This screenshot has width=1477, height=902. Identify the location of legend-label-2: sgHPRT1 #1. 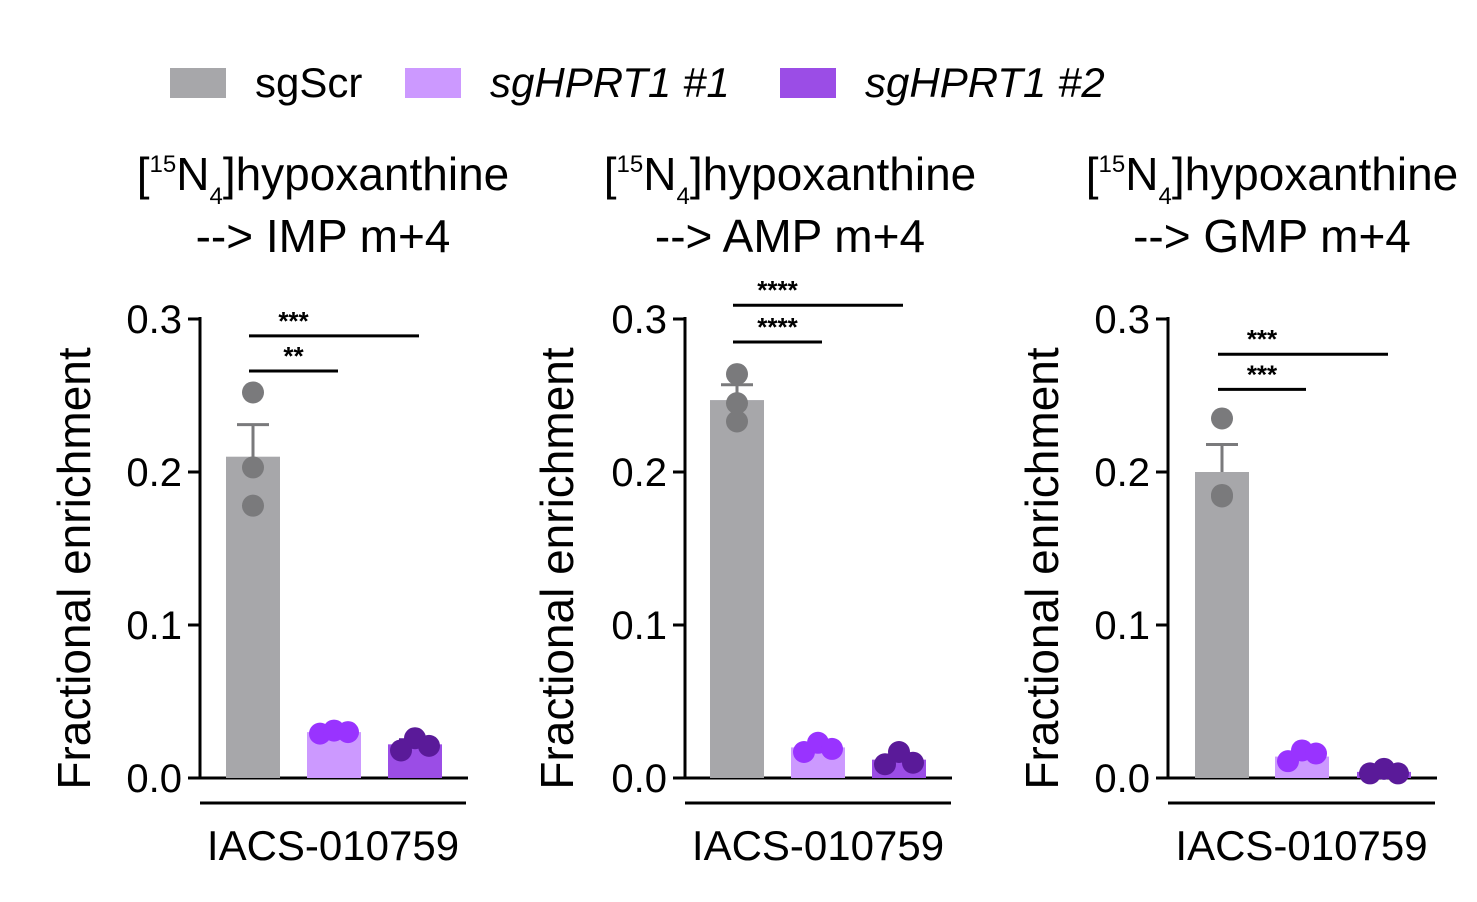
(610, 82).